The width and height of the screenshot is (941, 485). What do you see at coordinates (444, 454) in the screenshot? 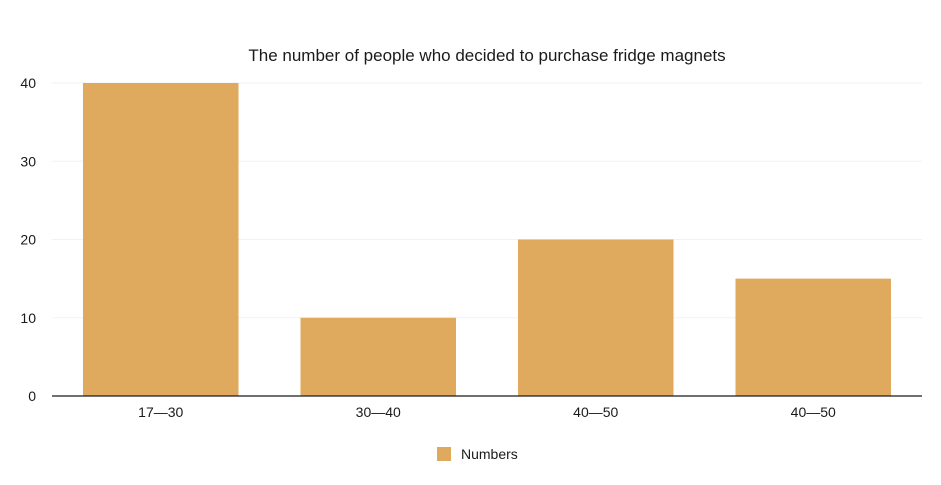
I see `legend-swatch` at bounding box center [444, 454].